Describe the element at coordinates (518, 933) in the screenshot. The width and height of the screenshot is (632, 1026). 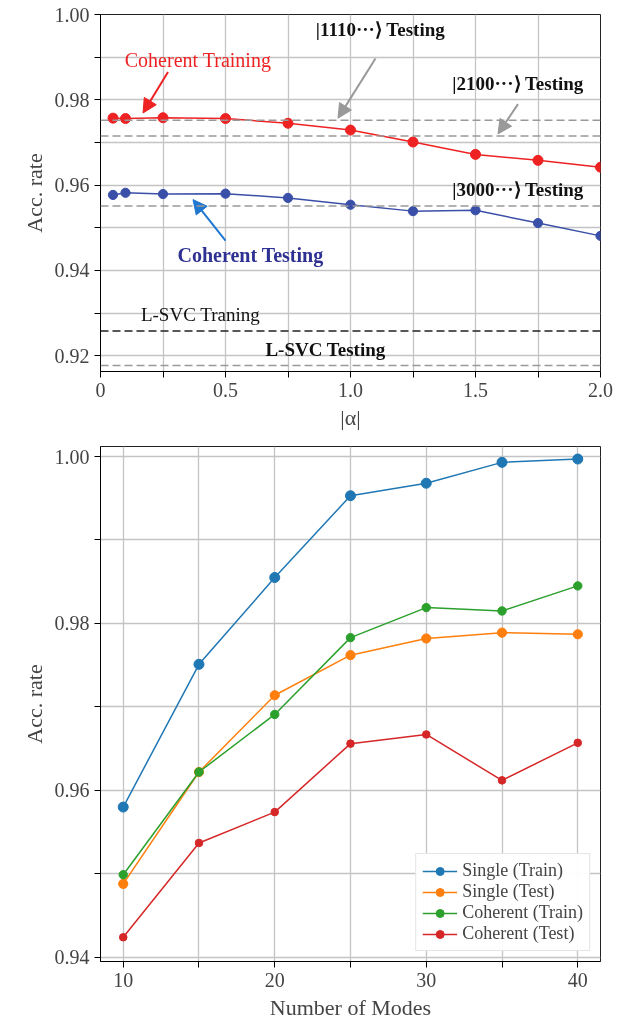
I see `legend-label: Coherent (Test)` at that location.